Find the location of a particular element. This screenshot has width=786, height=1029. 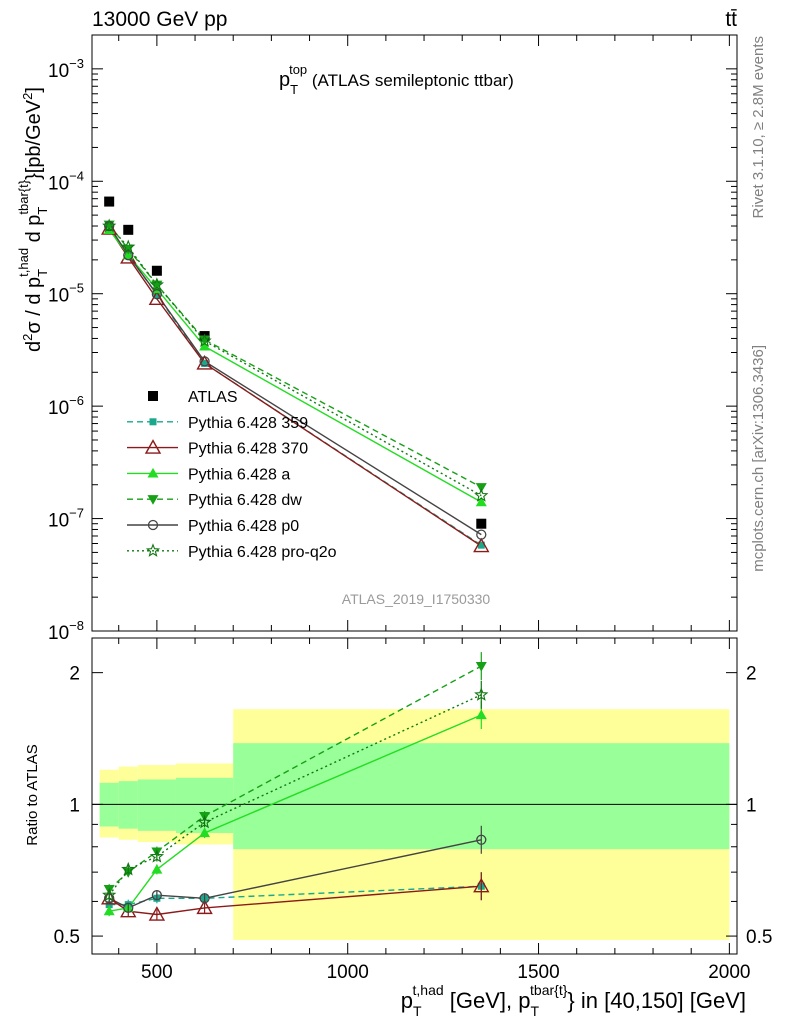

analysis-watermark: ATLAS_2019_I1750330 is located at coordinates (416, 599).